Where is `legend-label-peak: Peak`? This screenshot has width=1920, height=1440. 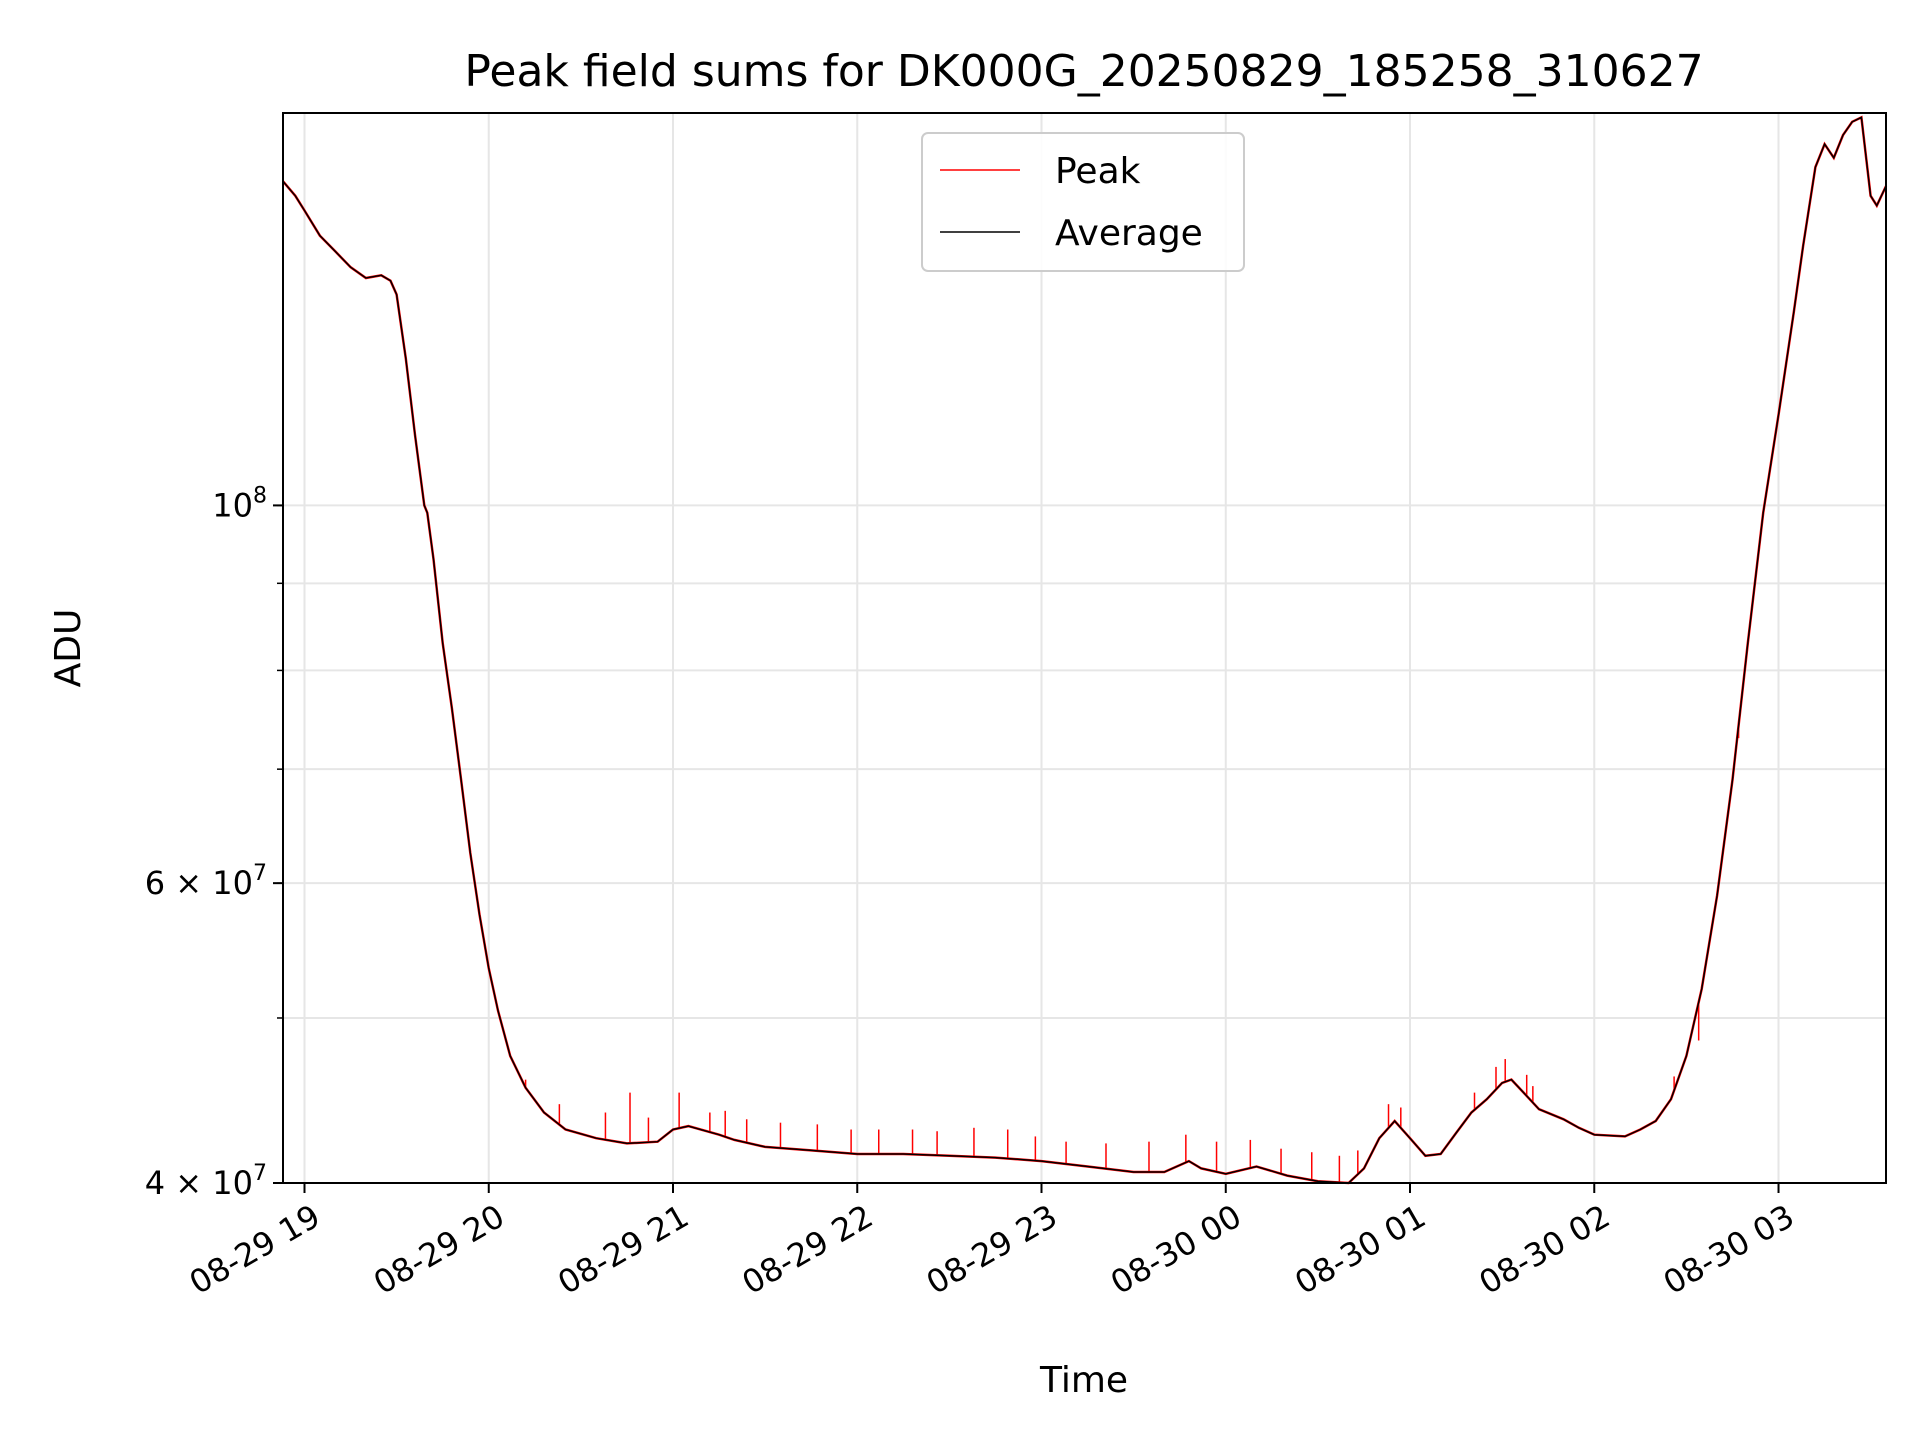 legend-label-peak: Peak is located at coordinates (1098, 171).